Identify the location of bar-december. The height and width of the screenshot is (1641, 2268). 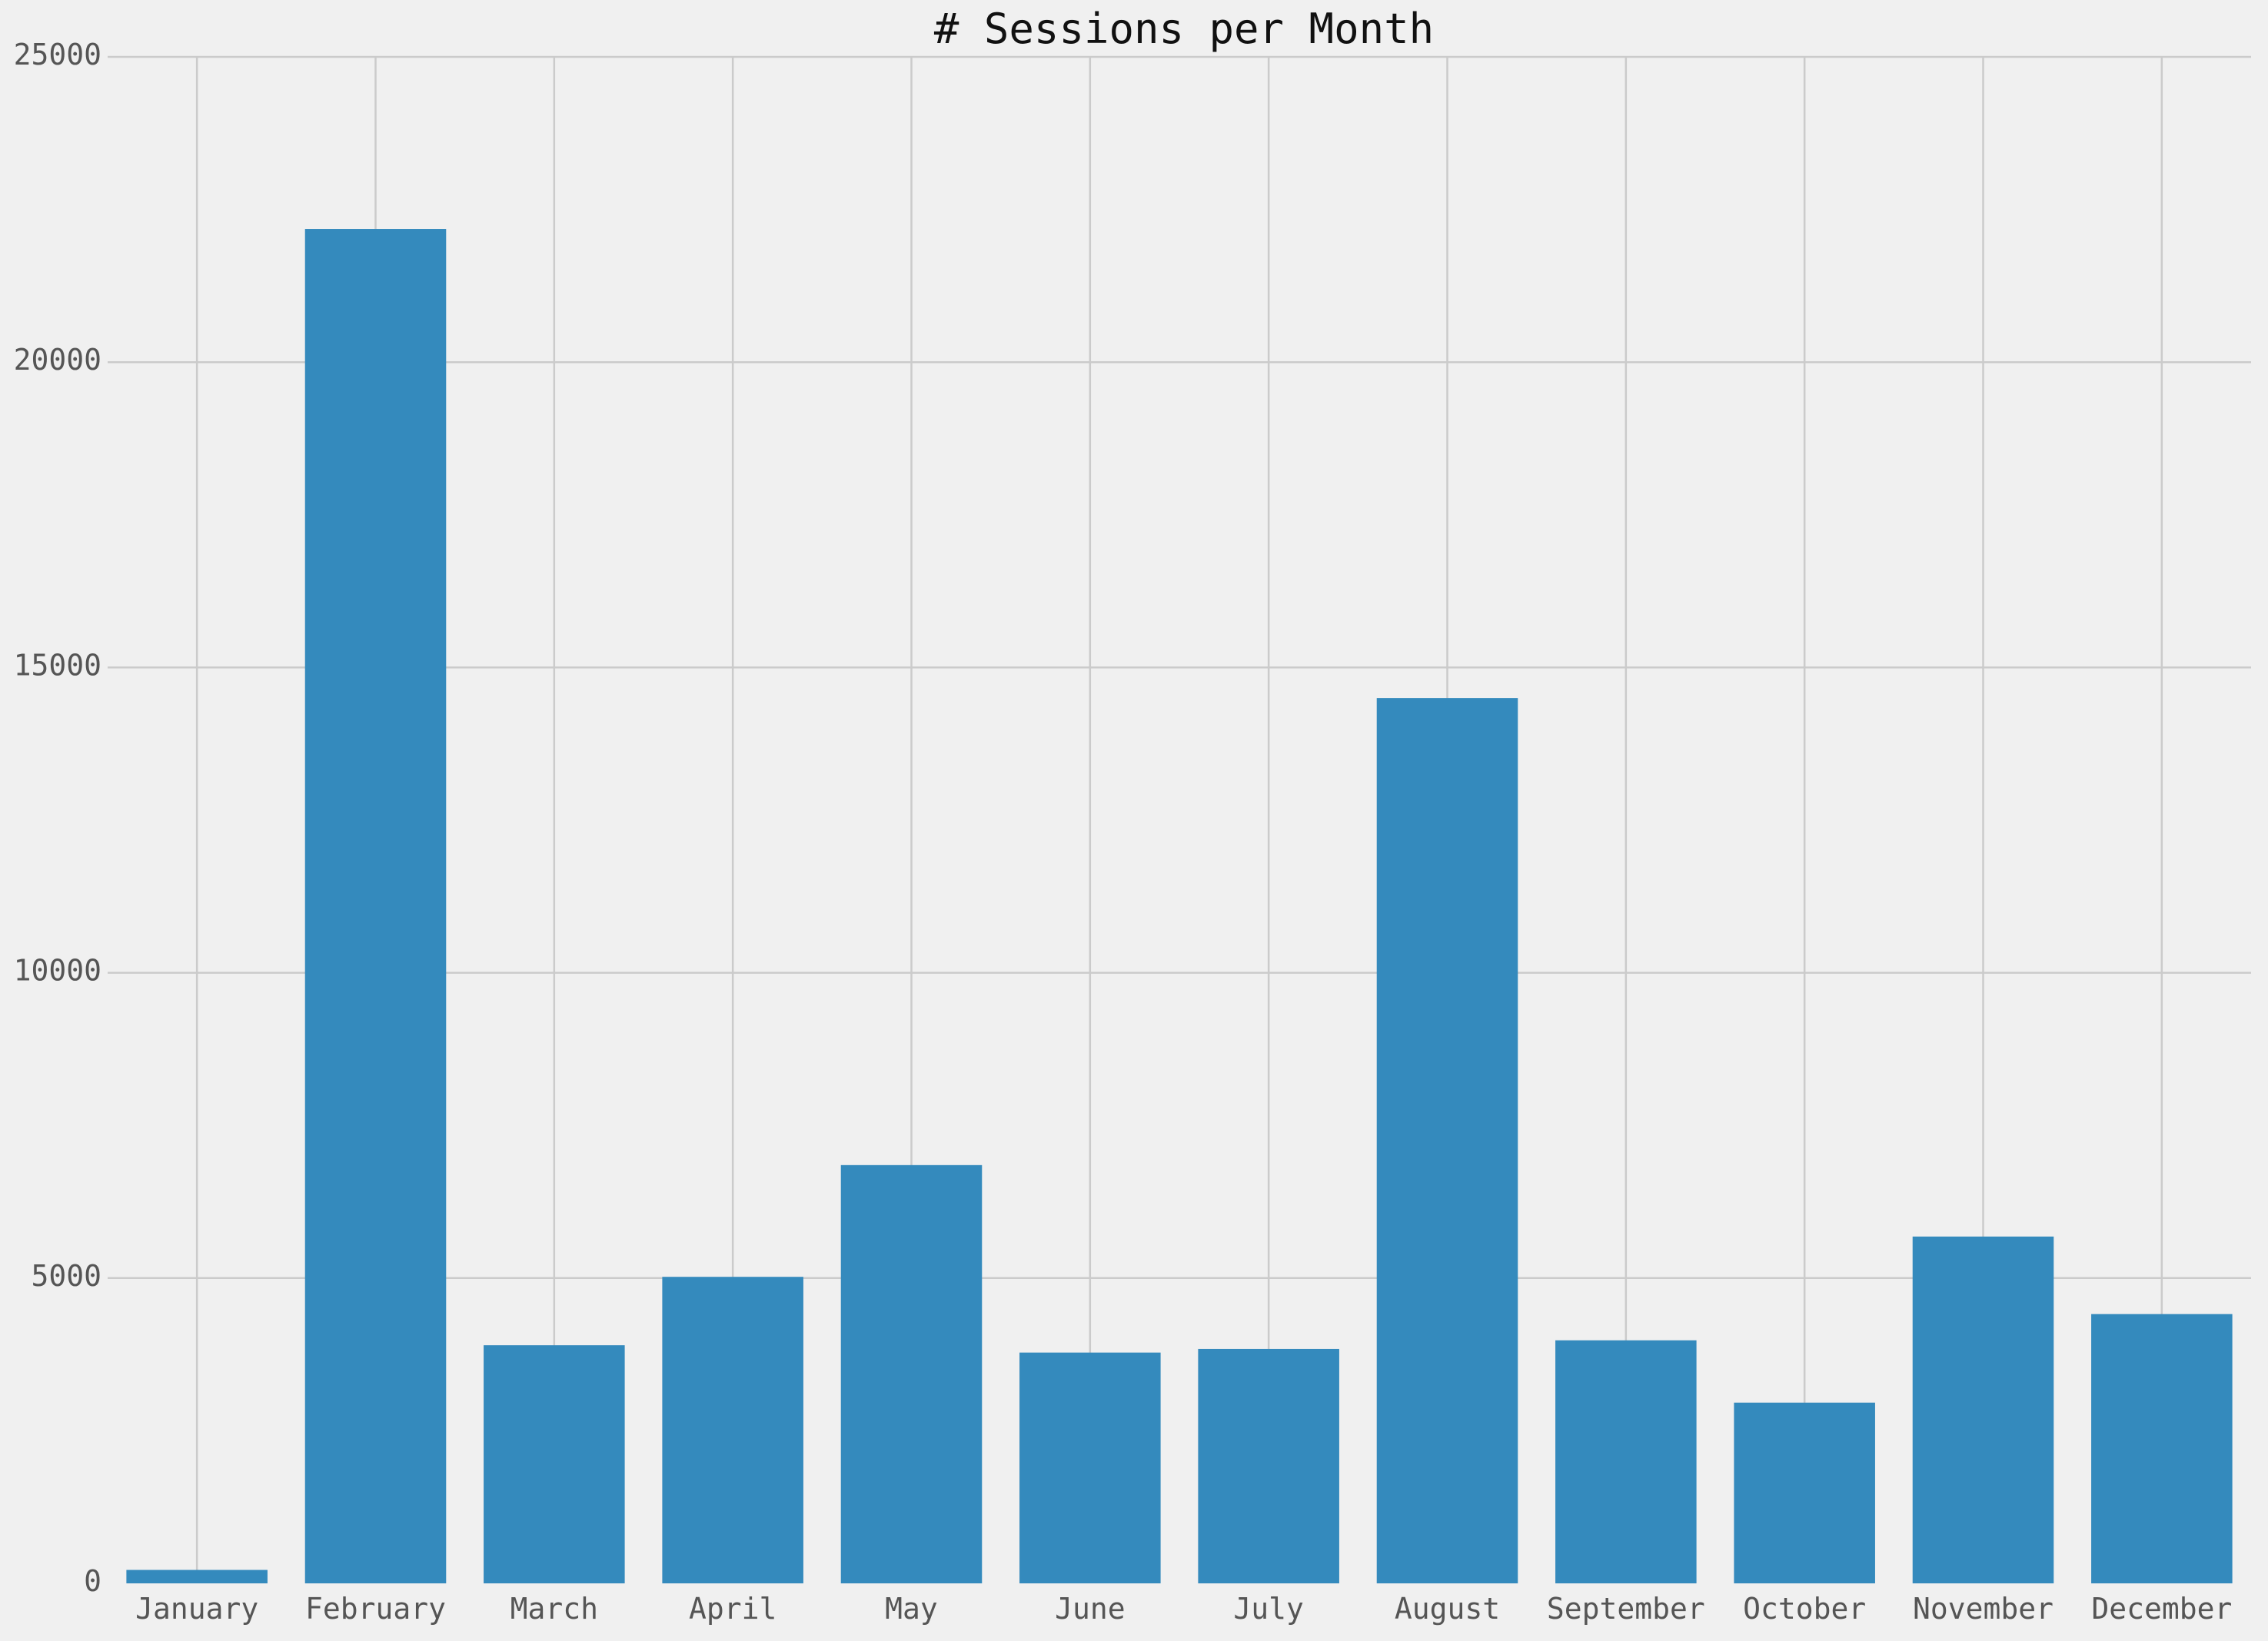
(2162, 1448).